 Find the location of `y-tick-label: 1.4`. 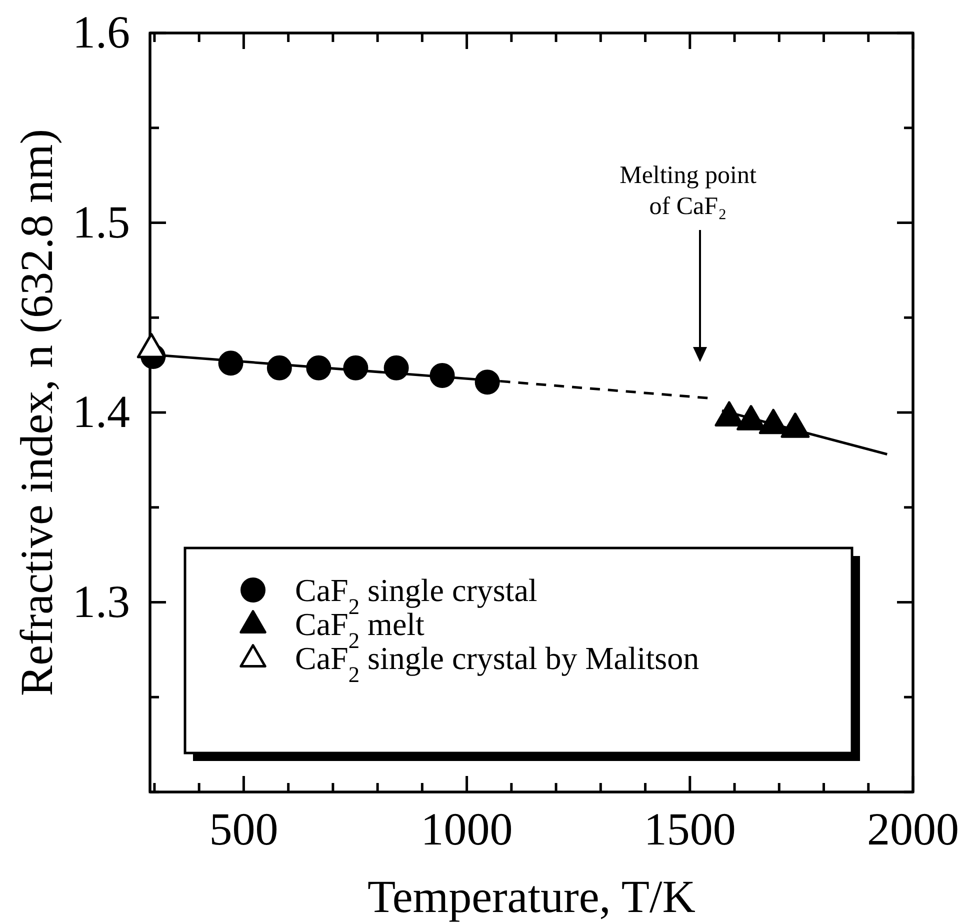

y-tick-label: 1.4 is located at coordinates (101, 412).